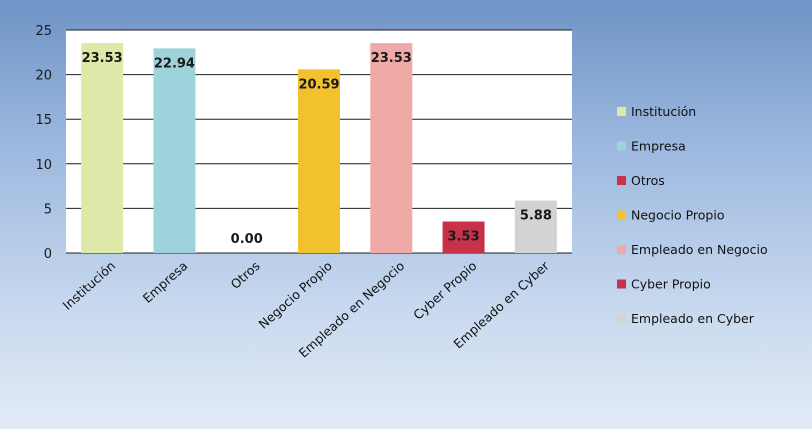 The height and width of the screenshot is (429, 812). I want to click on data-label: 3.53, so click(464, 237).